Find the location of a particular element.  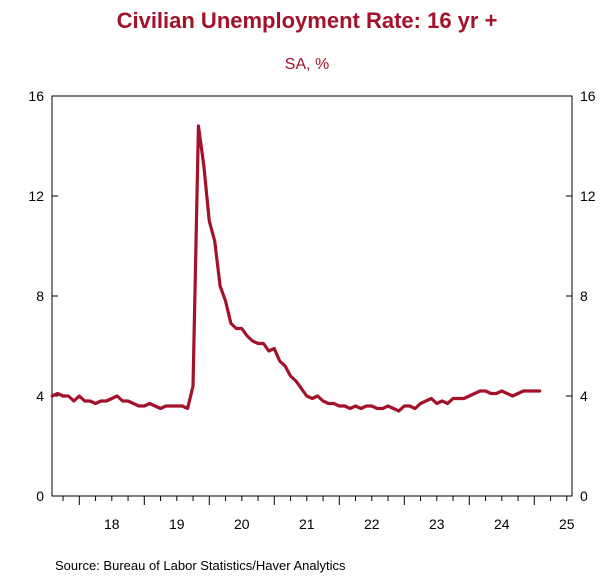

y-tick-label-left: 16 is located at coordinates (36, 96).